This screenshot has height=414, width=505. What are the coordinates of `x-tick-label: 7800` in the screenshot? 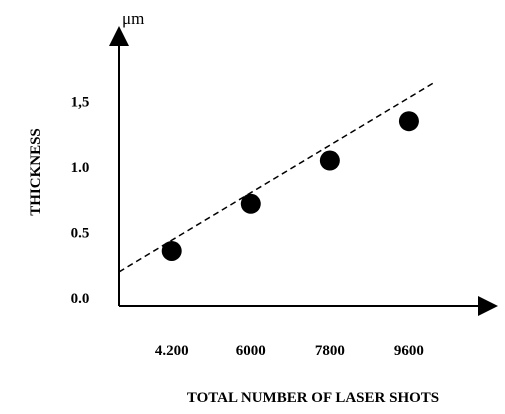 It's located at (330, 351).